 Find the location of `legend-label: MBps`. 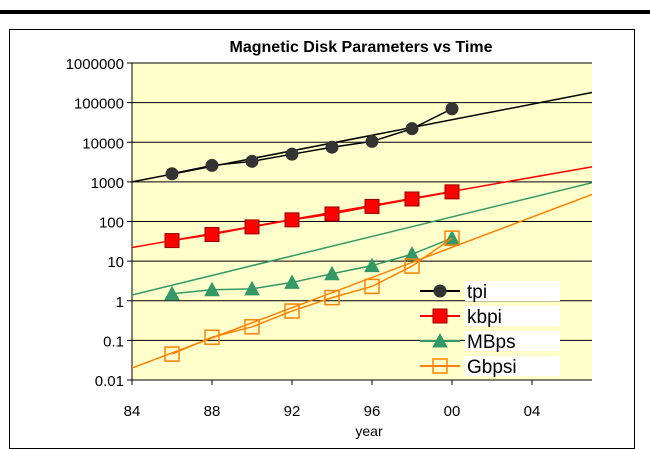

legend-label: MBps is located at coordinates (491, 342).